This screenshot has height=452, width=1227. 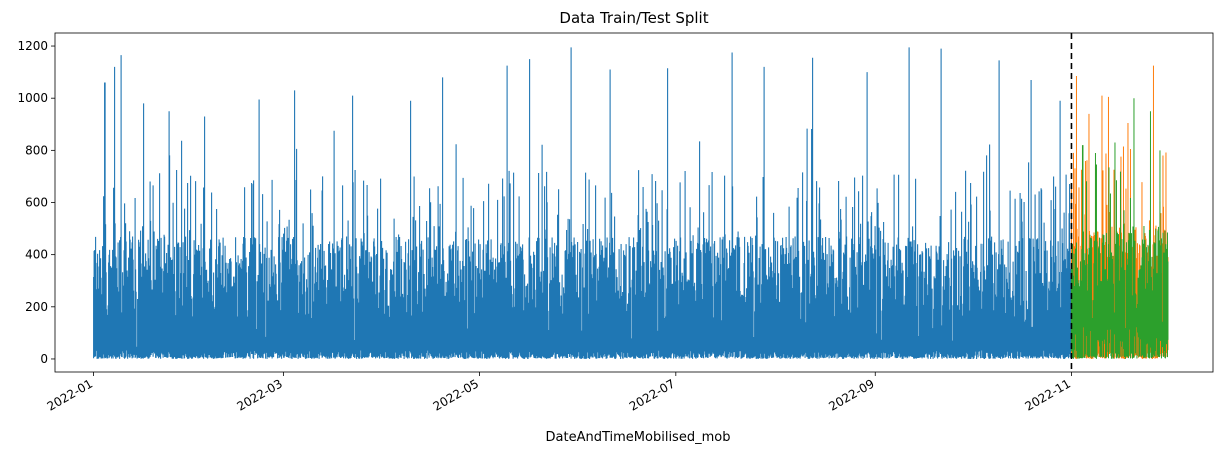 I want to click on y-tick-label: 1200, so click(x=32, y=46).